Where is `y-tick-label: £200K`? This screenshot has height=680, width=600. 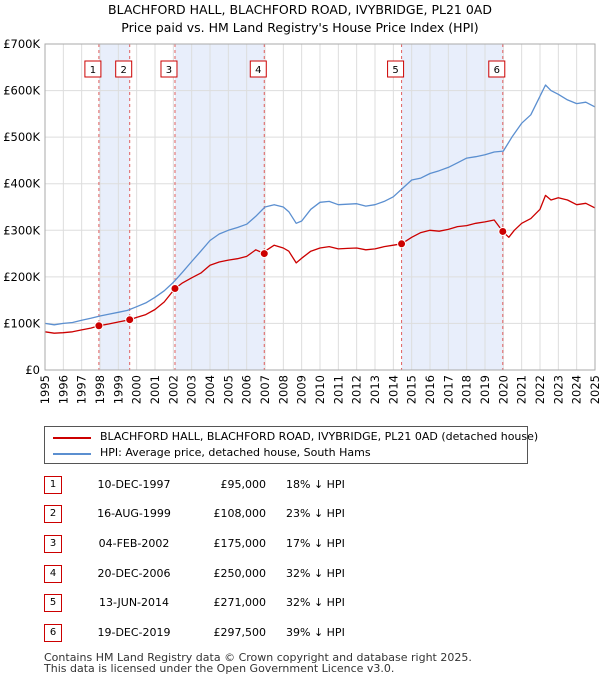
y-tick-label: £200K is located at coordinates (21, 277).